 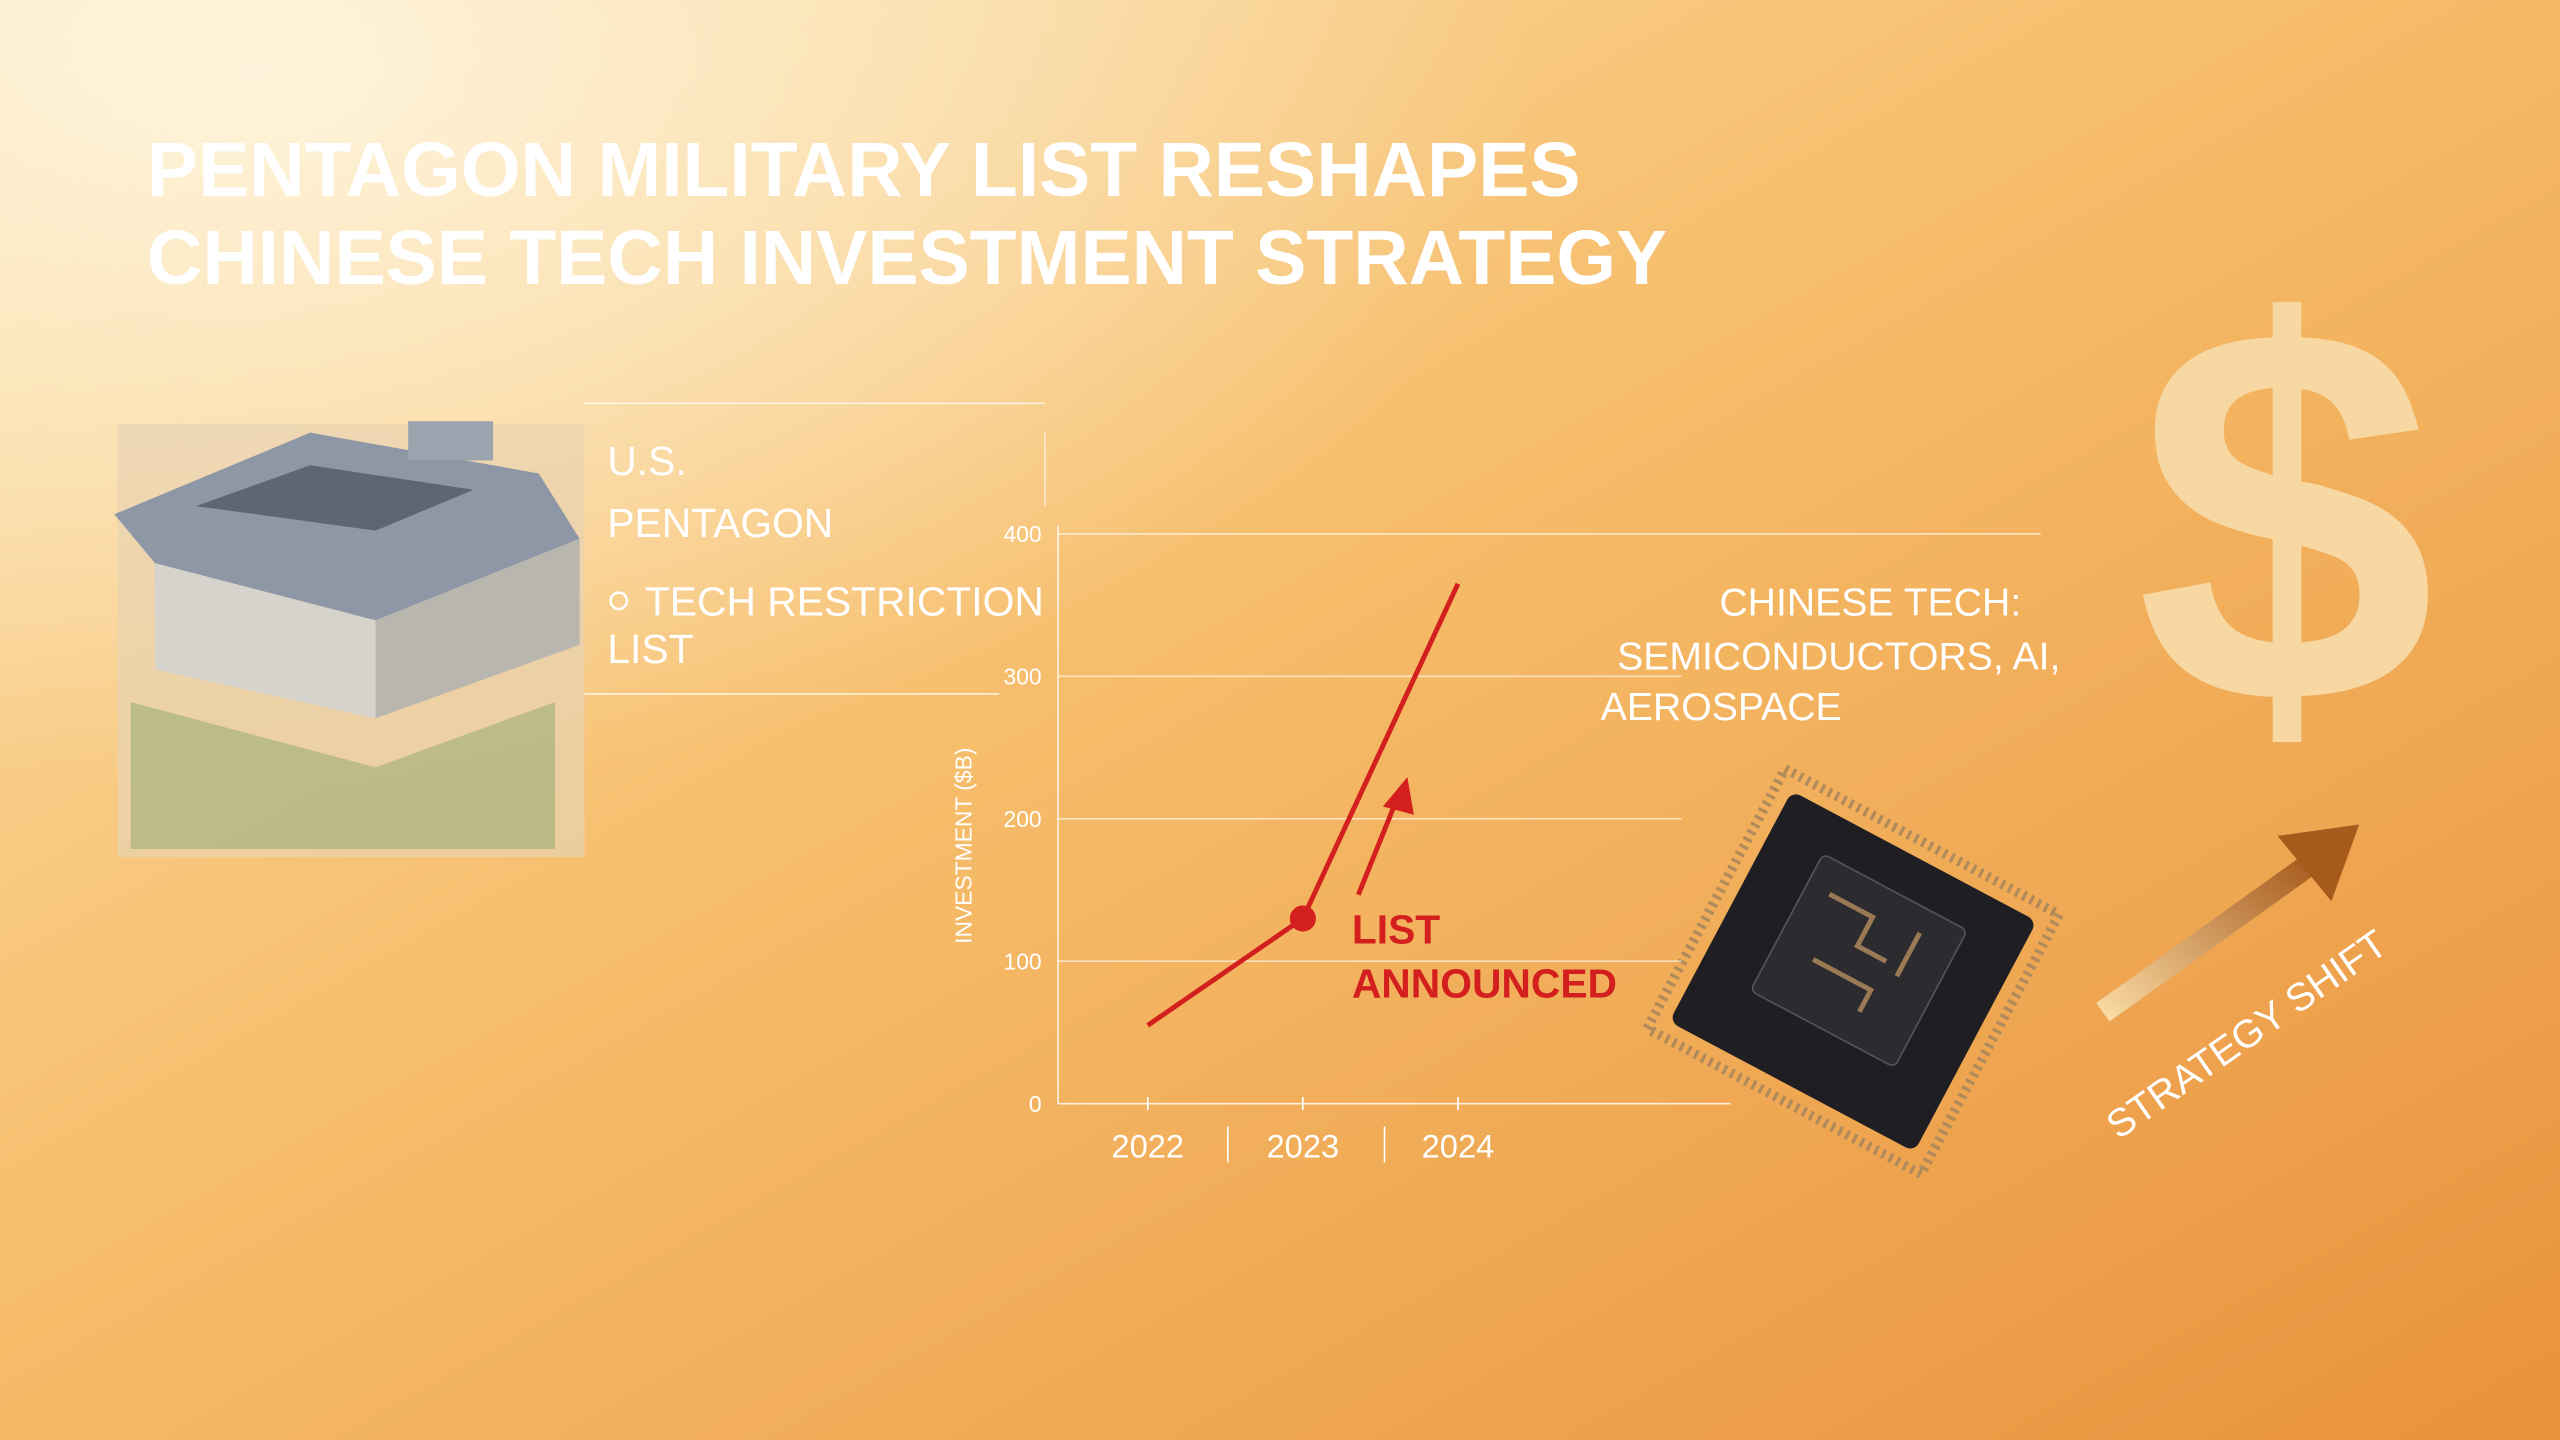 I want to click on title-line: PENTAGON MILITARY LIST RESHAPES, so click(x=864, y=170).